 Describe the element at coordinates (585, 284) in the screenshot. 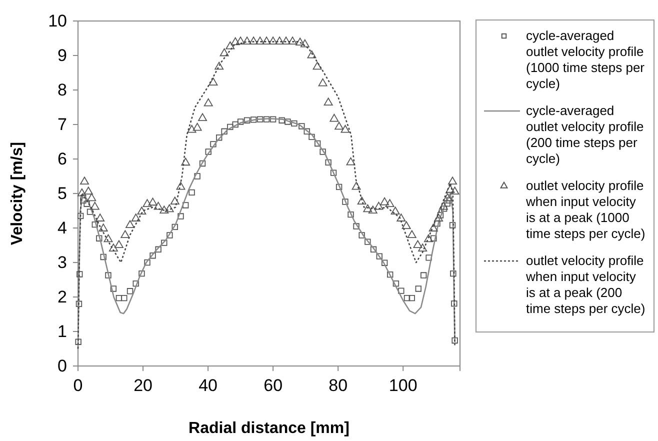

I see `legend-label: outlet velocity profile when input velocity is at a peak (200 time steps per cycle)` at that location.